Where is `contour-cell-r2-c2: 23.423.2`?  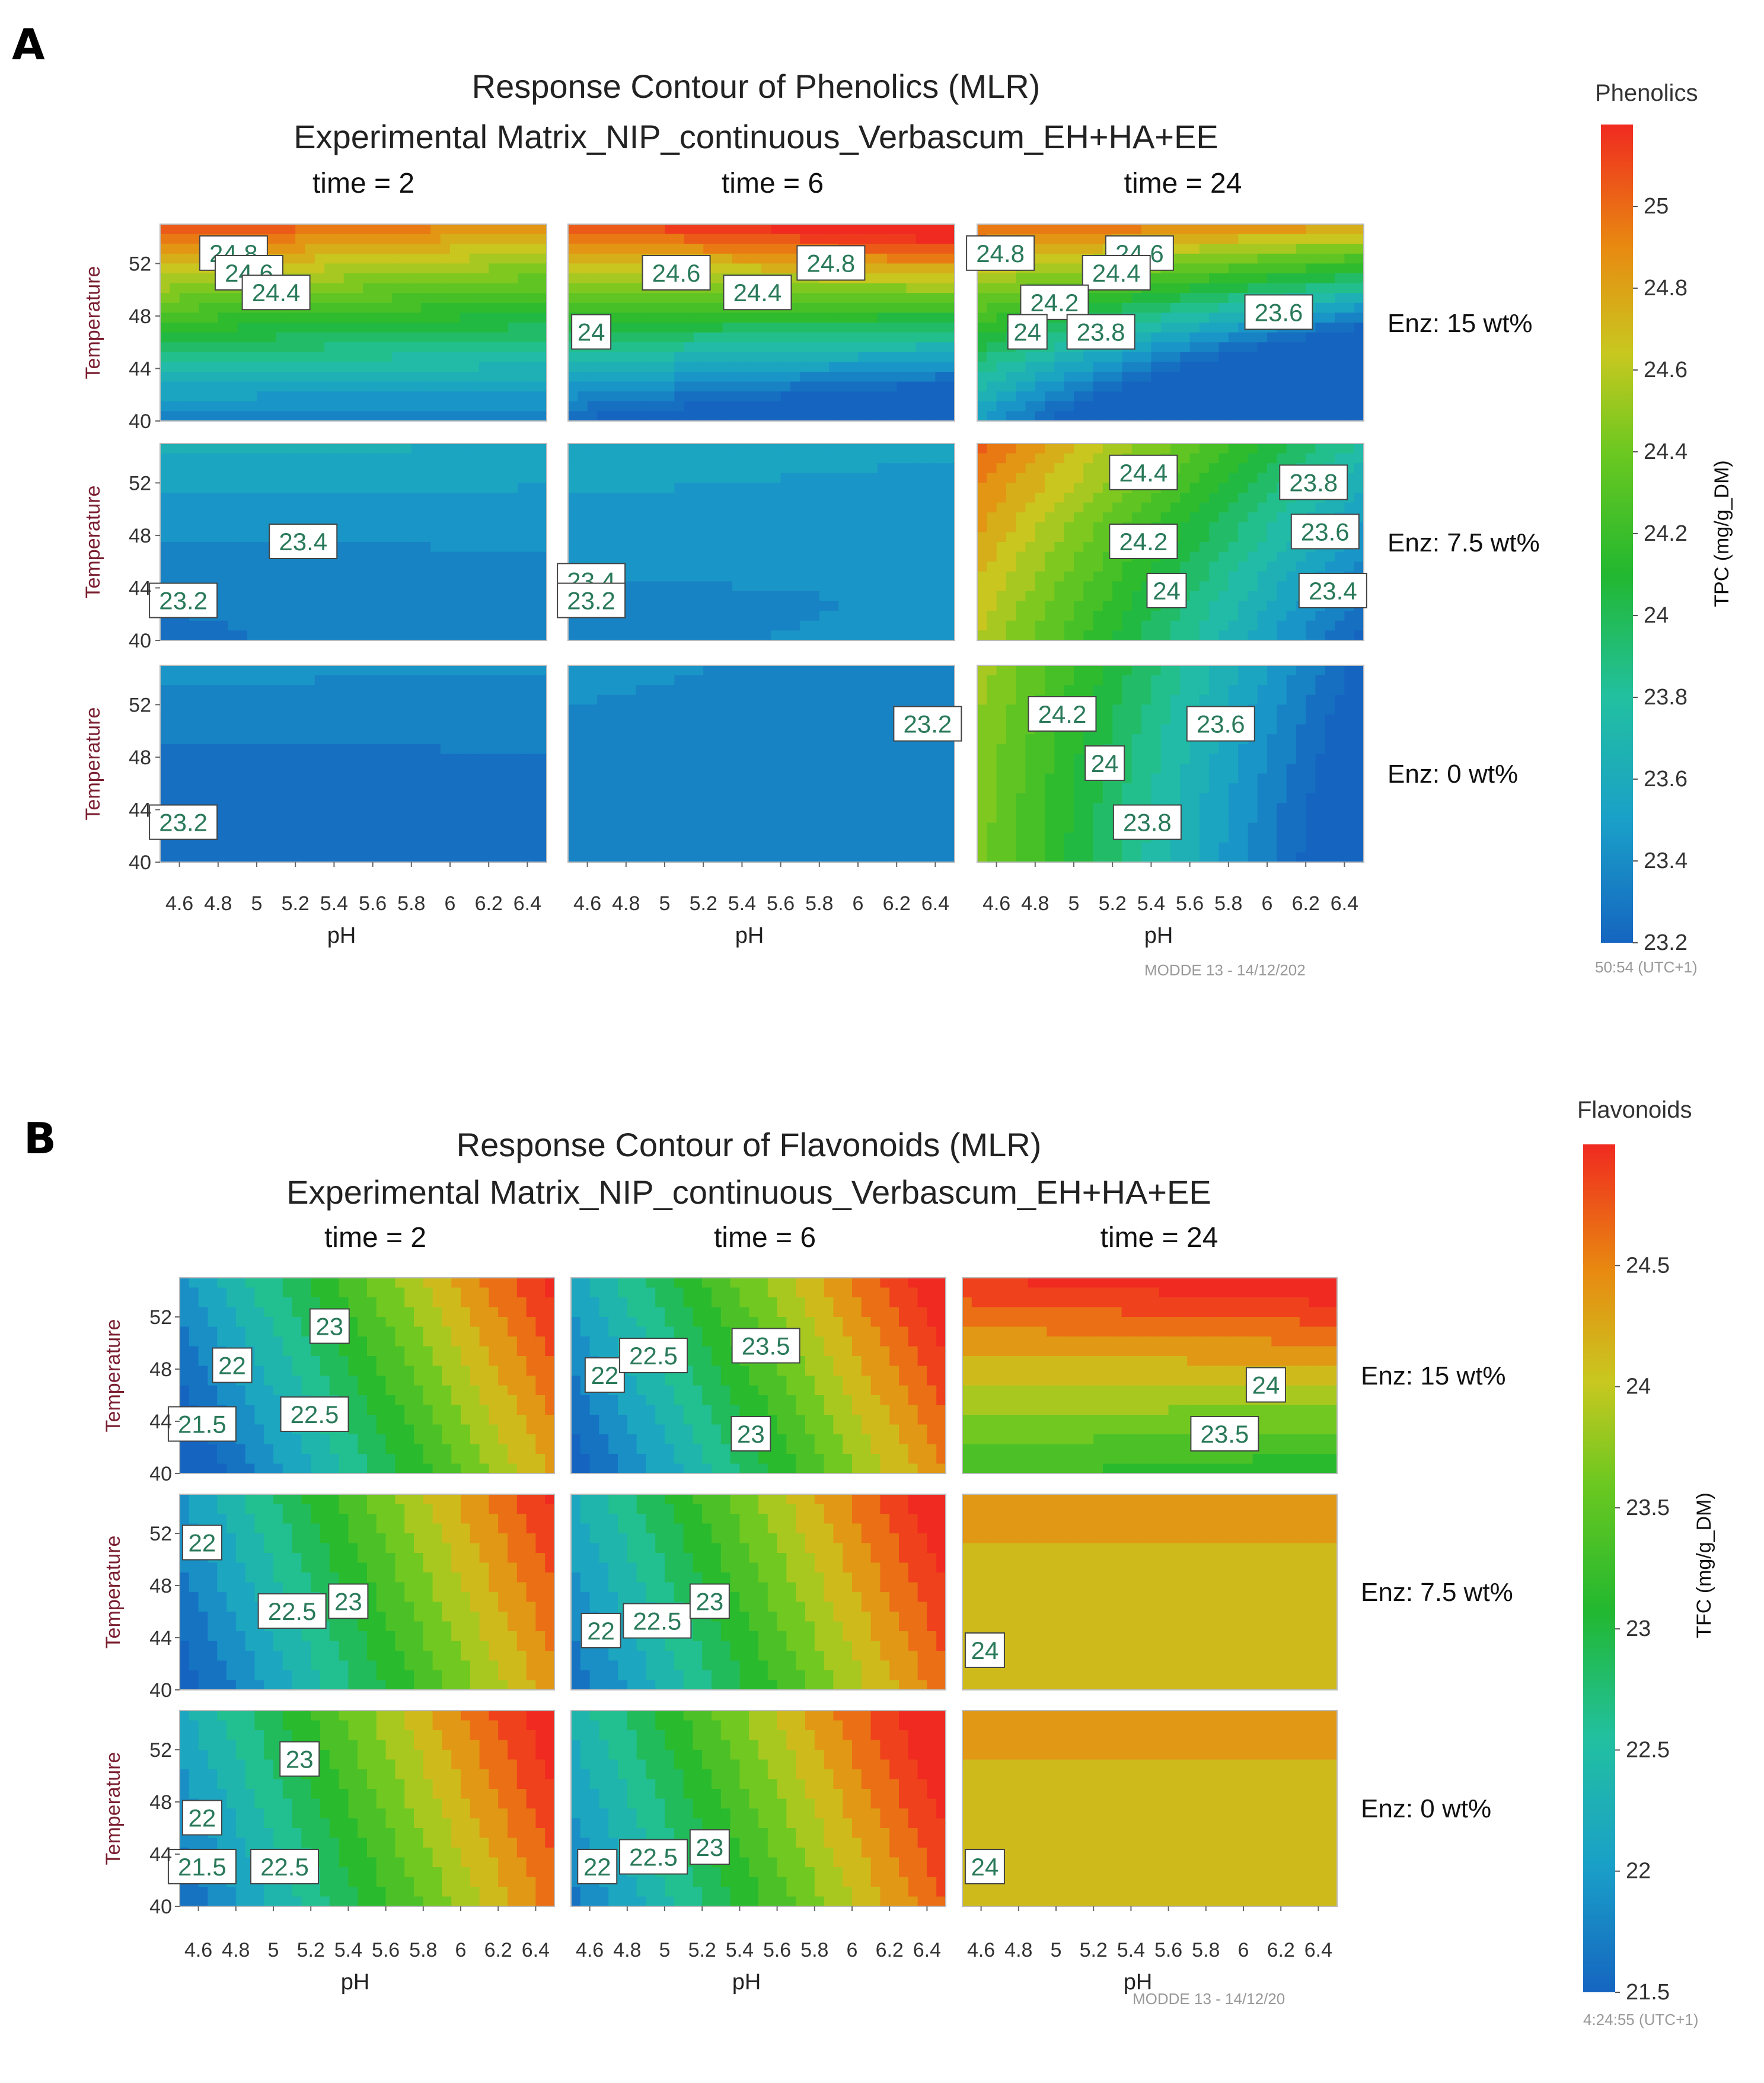
contour-cell-r2-c2: 23.423.2 is located at coordinates (756, 542).